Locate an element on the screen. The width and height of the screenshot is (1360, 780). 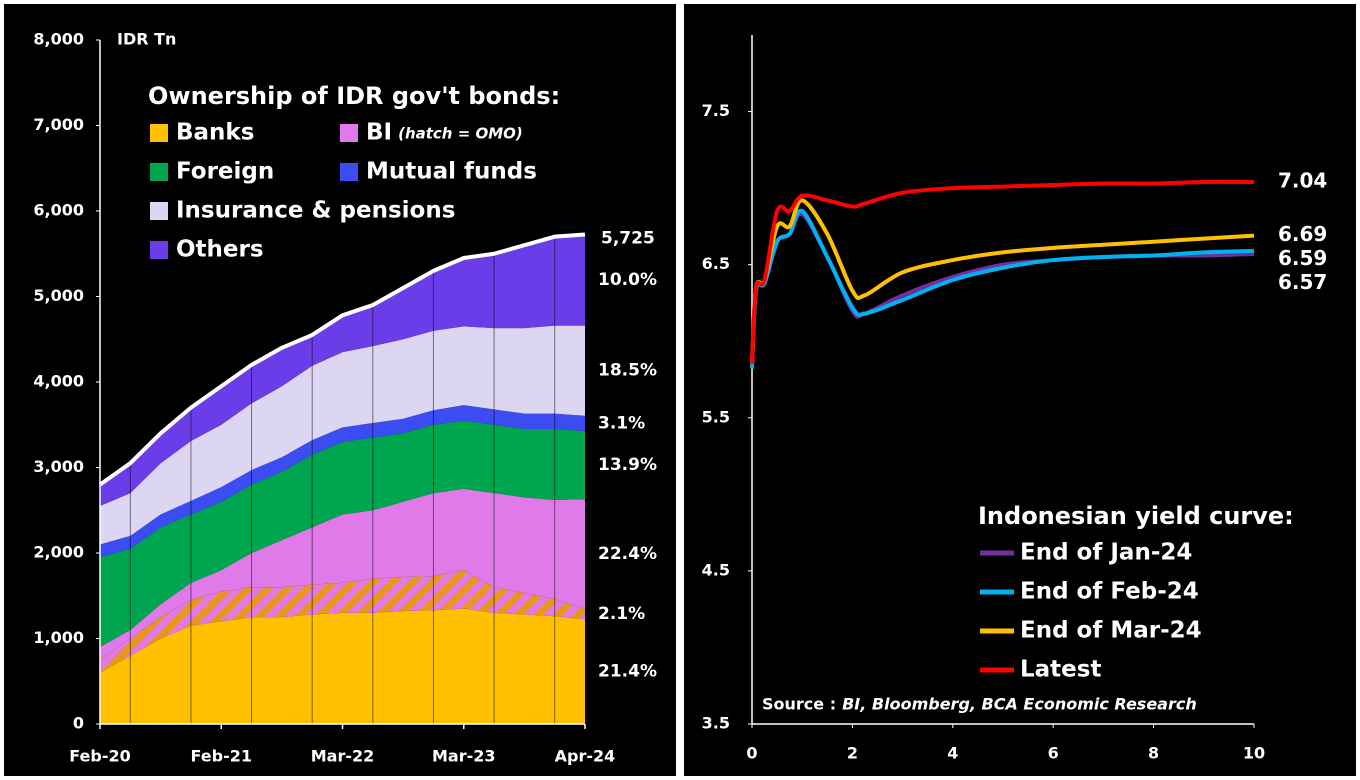
legend-label: Insurance & pensions is located at coordinates (315, 211).